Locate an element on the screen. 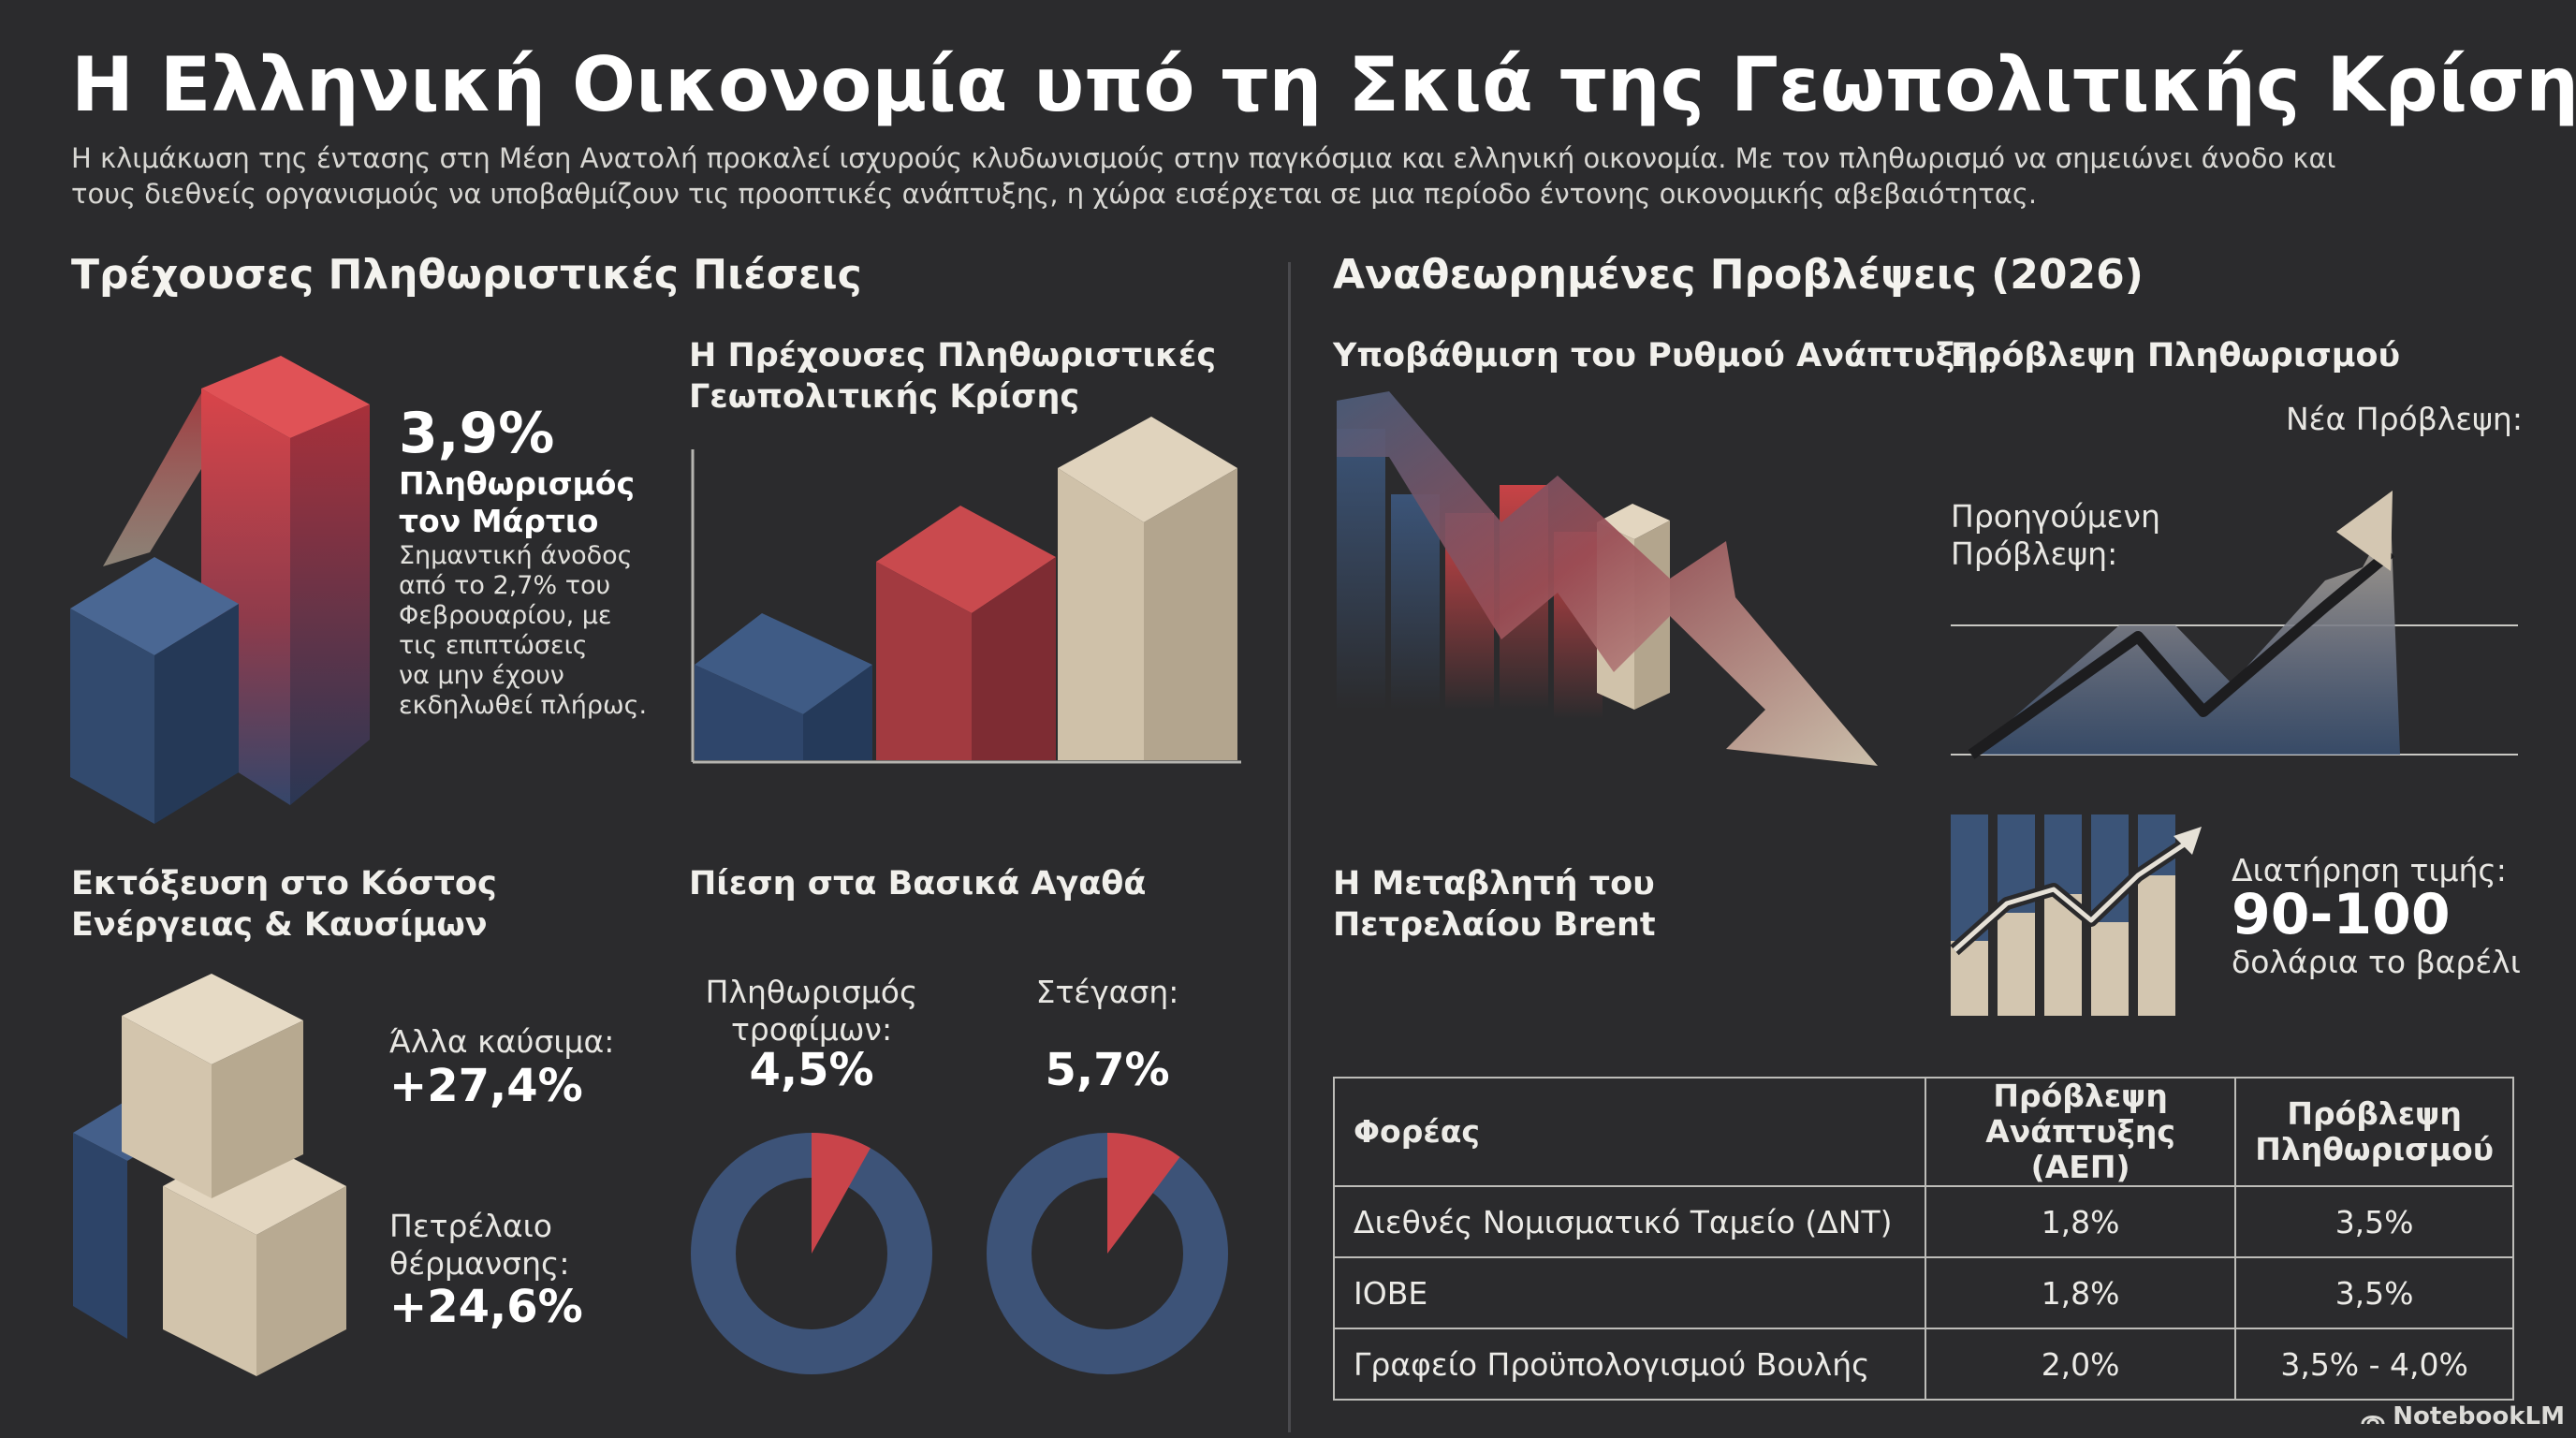 The image size is (2576, 1438). geo-bar-navy-side is located at coordinates (837, 712).